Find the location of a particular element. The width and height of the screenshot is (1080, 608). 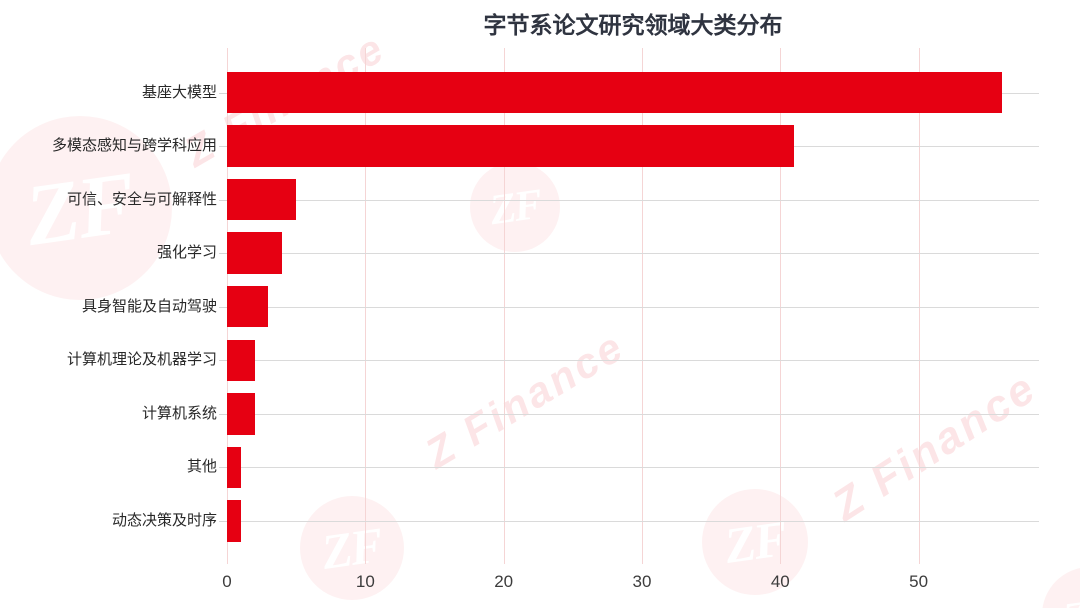

category-label: 强化学习 is located at coordinates (186, 253).